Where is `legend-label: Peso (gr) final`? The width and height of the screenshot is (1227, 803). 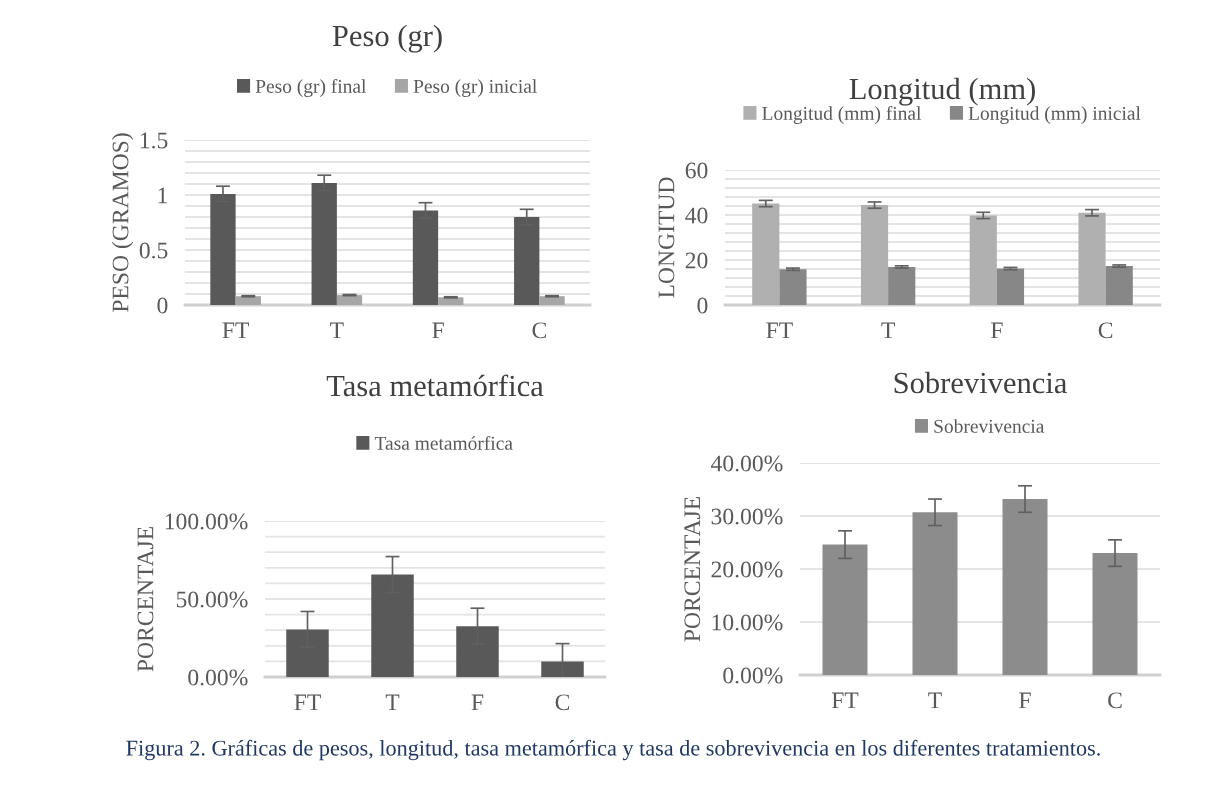
legend-label: Peso (gr) final is located at coordinates (311, 88).